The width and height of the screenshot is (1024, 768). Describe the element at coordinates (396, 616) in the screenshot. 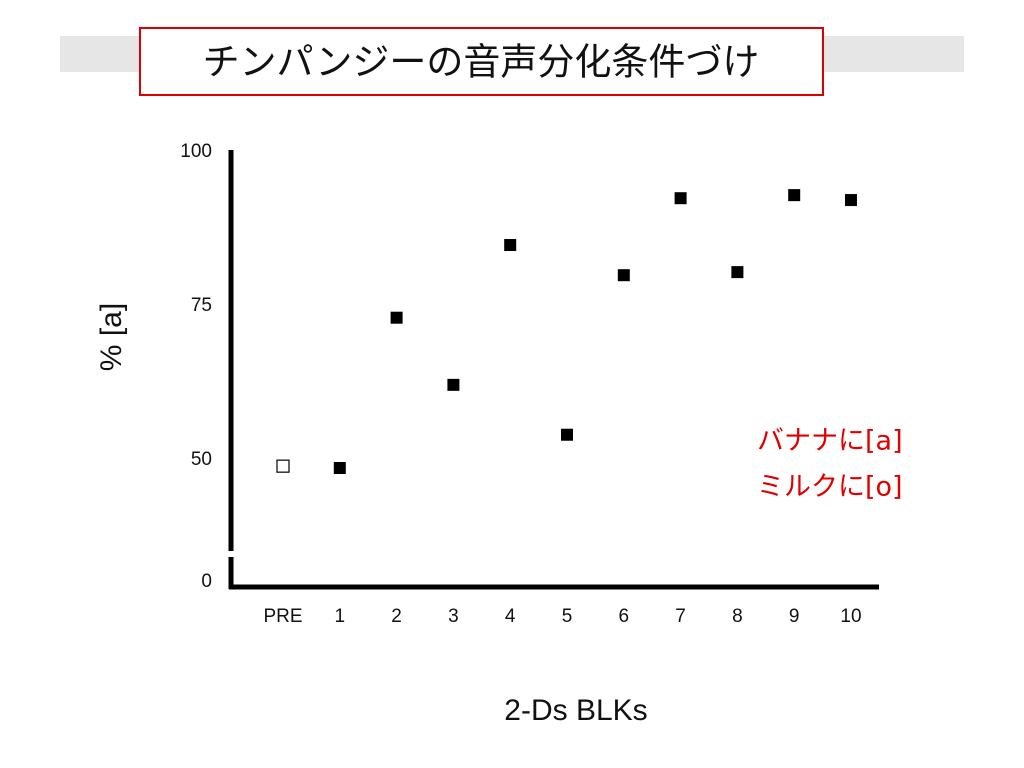

I see `x-tick-label: 2` at that location.